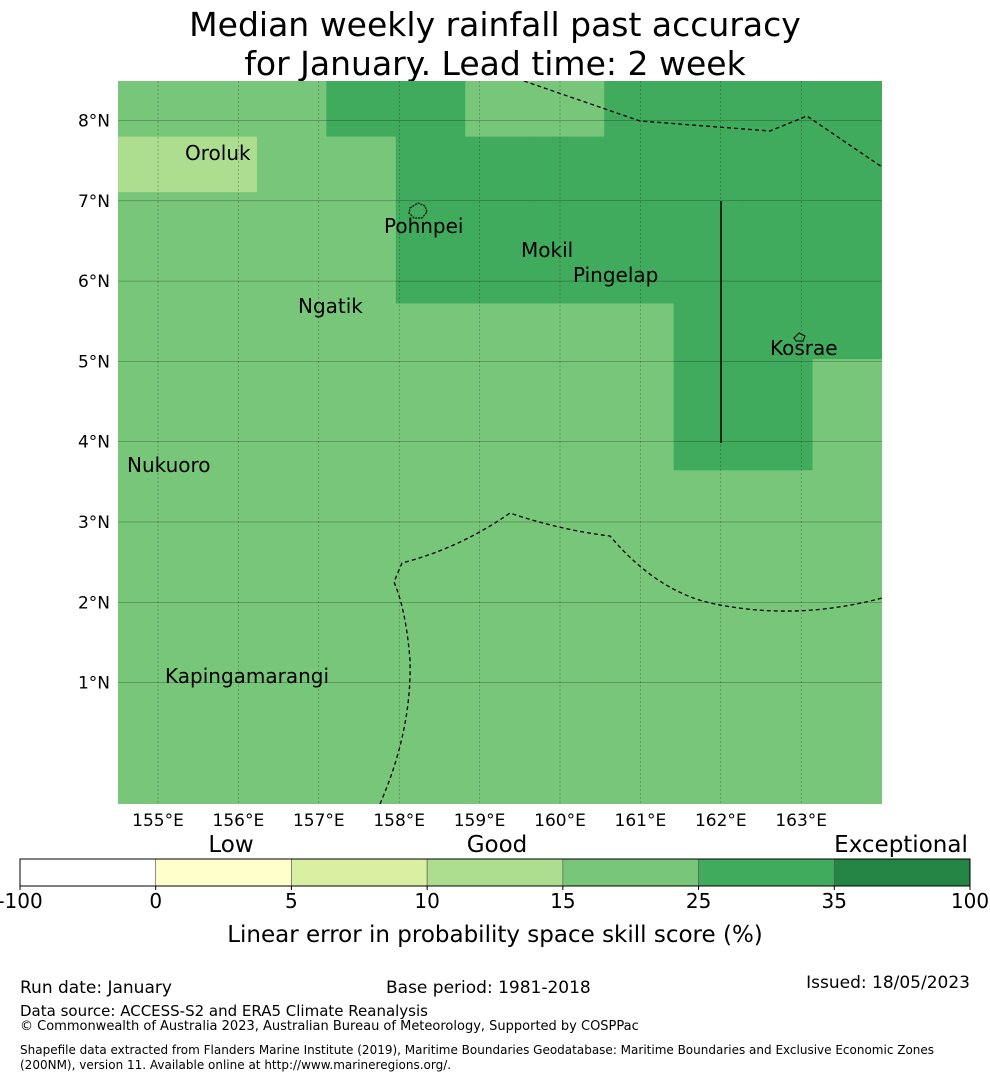  What do you see at coordinates (94, 403) in the screenshot?
I see `latitude-ticks: 8°N 7°N 6°N 5°N 4°N 3°N 2°N 1°N` at bounding box center [94, 403].